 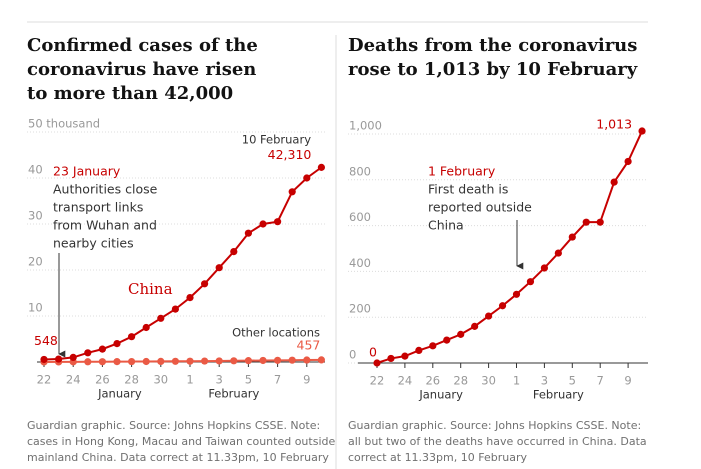 What do you see at coordinates (440, 395) in the screenshot?
I see `month-label: January` at bounding box center [440, 395].